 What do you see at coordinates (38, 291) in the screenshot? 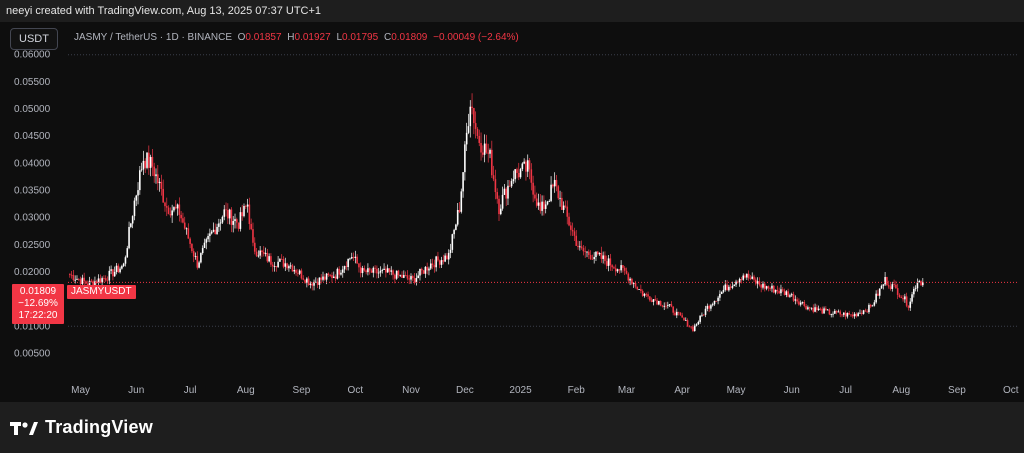
I see `last-price-value: 0.01809` at bounding box center [38, 291].